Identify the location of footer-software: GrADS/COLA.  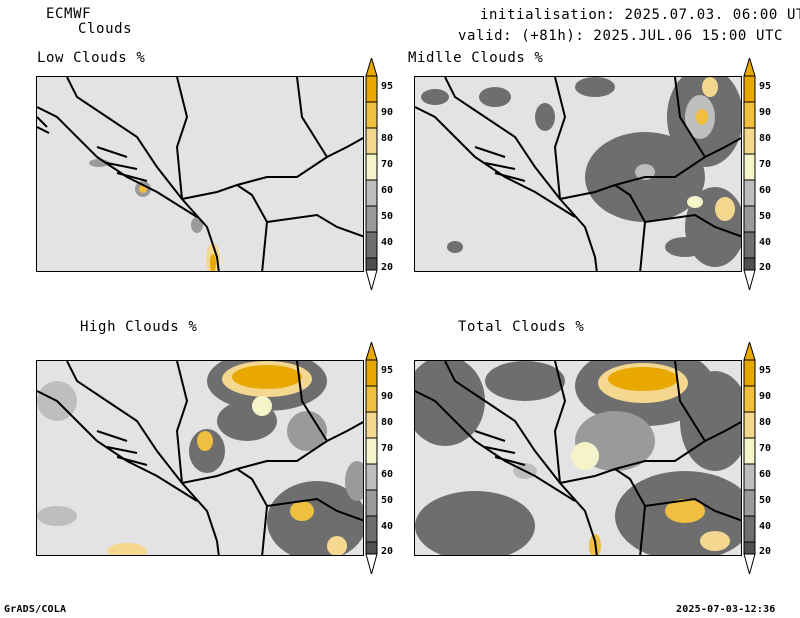
(35, 609).